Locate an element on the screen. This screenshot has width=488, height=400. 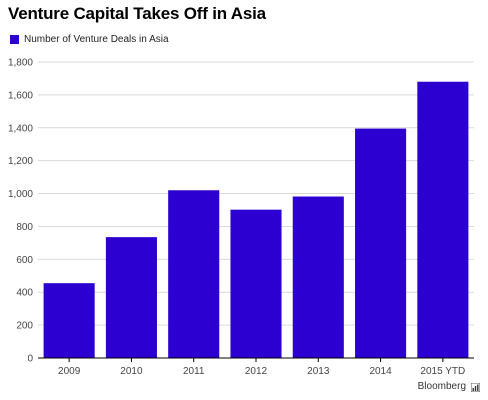
y-tick-label: 1,200 is located at coordinates (20, 161).